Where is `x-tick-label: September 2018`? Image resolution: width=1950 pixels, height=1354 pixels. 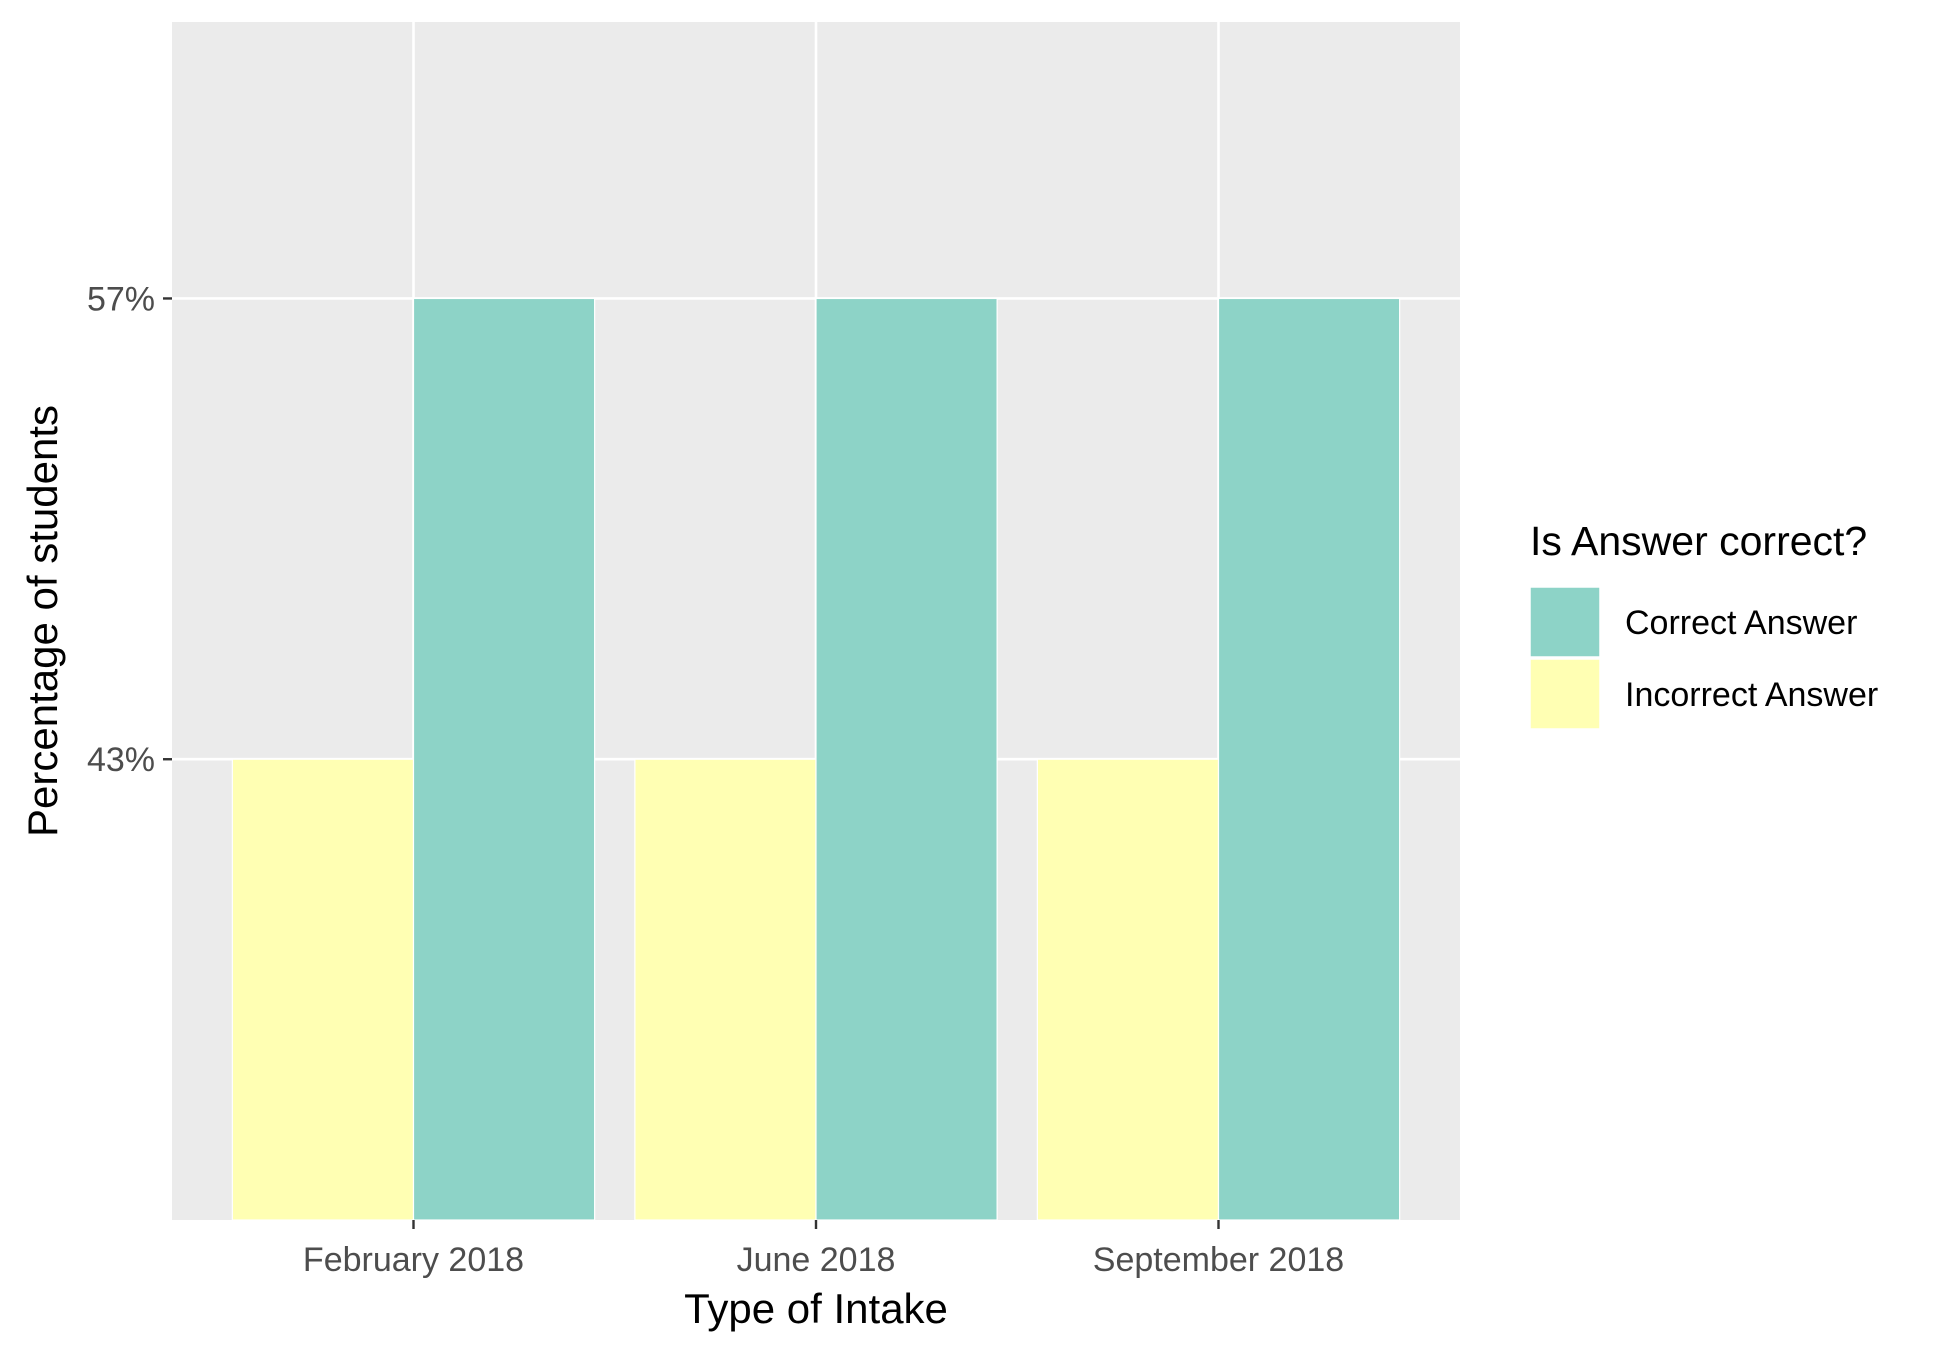 x-tick-label: September 2018 is located at coordinates (1218, 1260).